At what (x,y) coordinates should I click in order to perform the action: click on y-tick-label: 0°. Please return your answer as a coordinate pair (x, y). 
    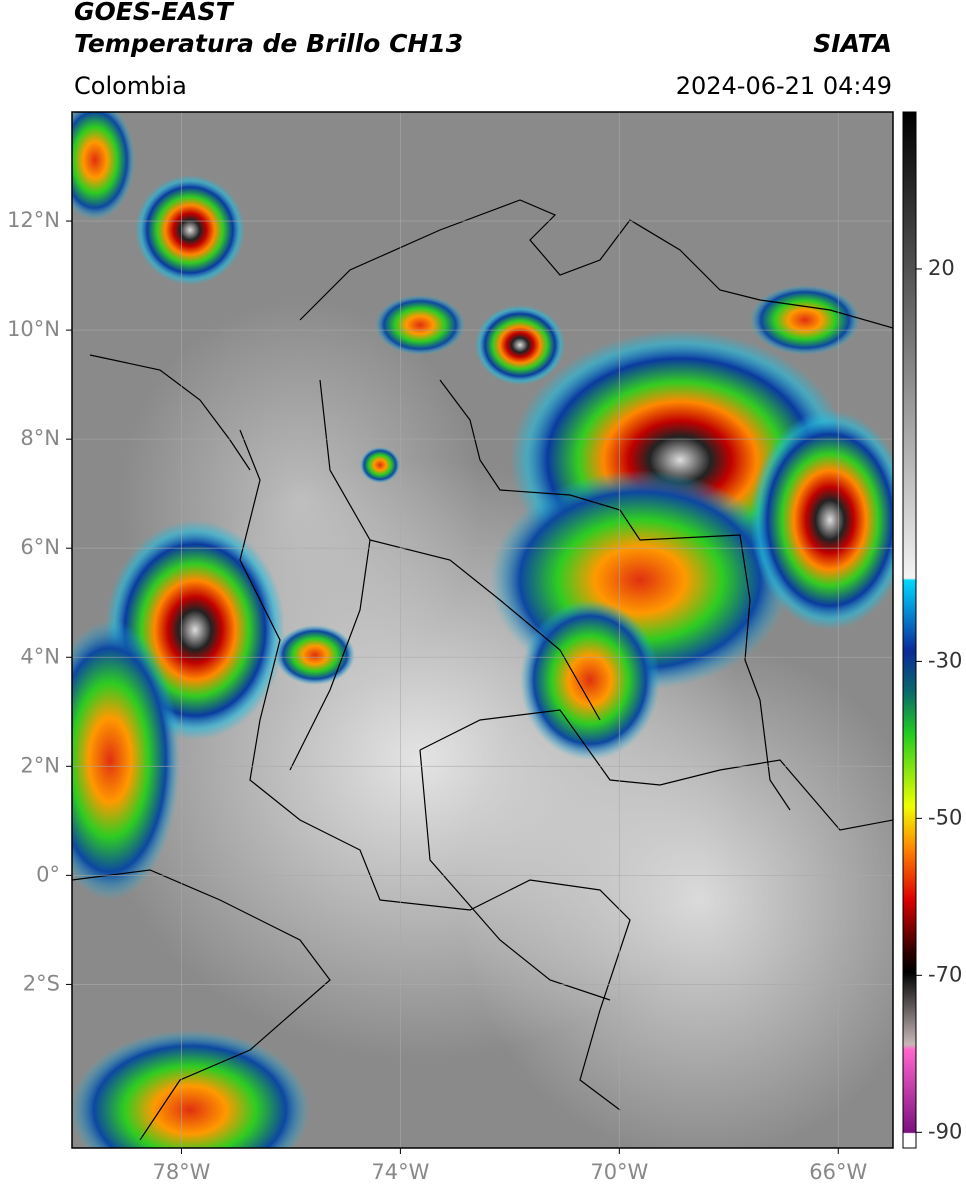
    Looking at the image, I should click on (48, 874).